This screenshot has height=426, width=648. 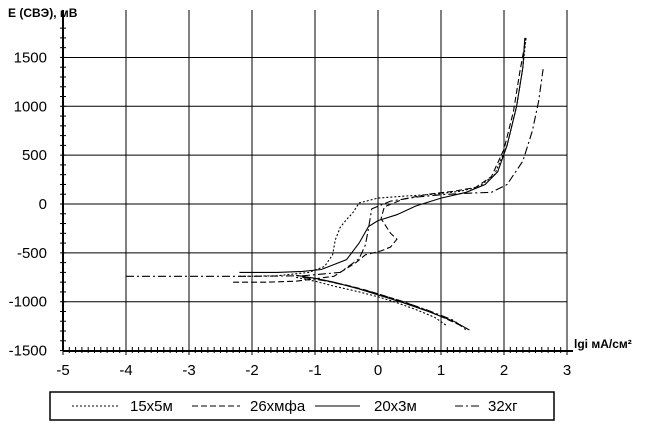 What do you see at coordinates (278, 406) in the screenshot?
I see `legend-label: 26хмфа` at bounding box center [278, 406].